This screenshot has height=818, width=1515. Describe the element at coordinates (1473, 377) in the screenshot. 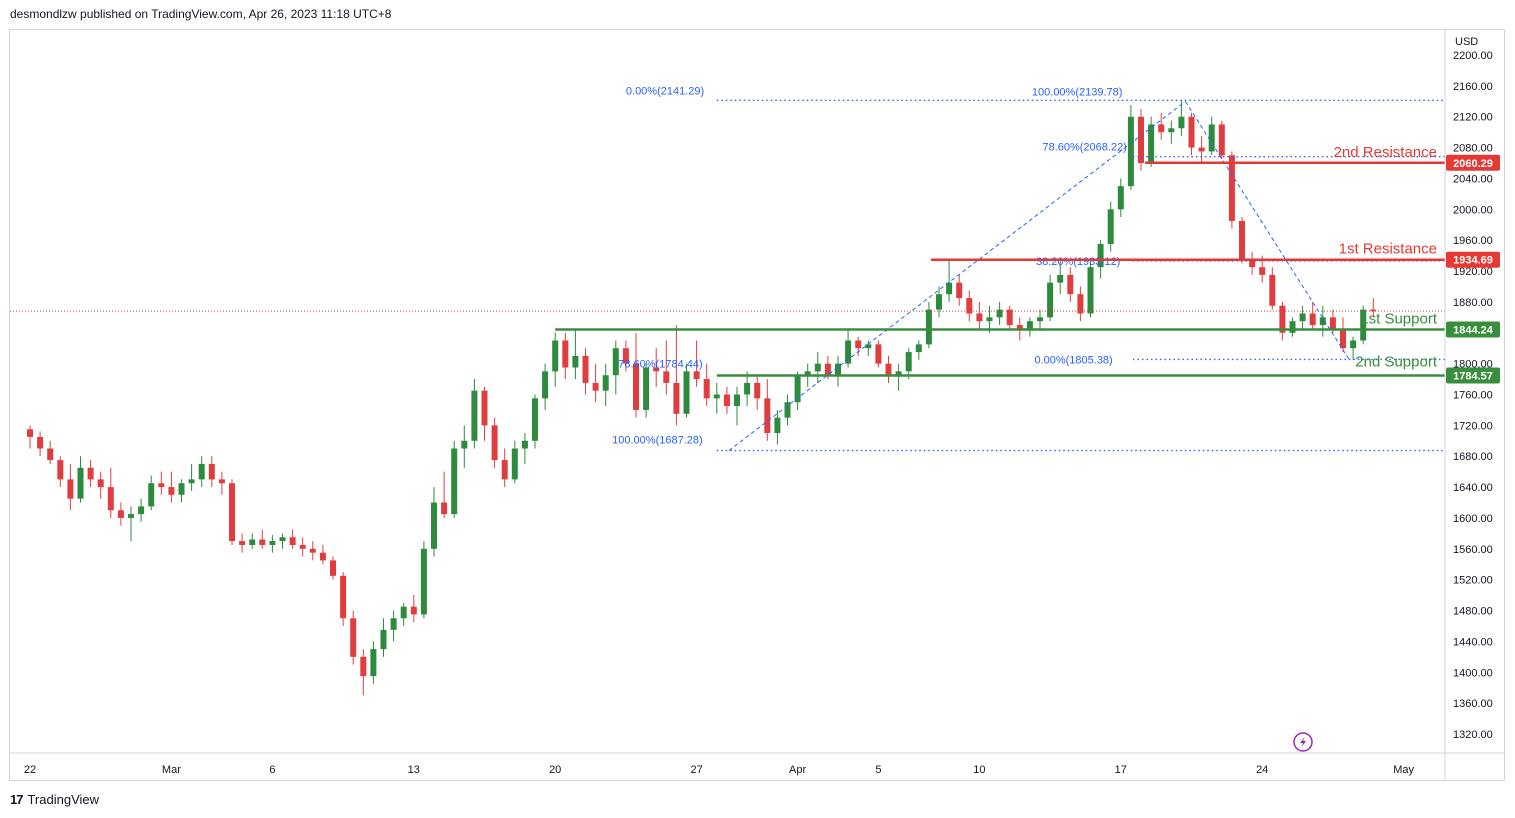

I see `price-tag-label: 1784.57` at that location.